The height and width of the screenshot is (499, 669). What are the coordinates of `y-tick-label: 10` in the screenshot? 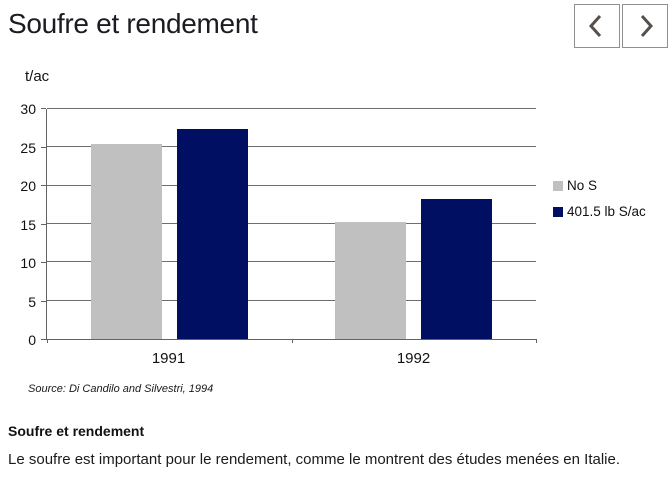 It's located at (28, 263).